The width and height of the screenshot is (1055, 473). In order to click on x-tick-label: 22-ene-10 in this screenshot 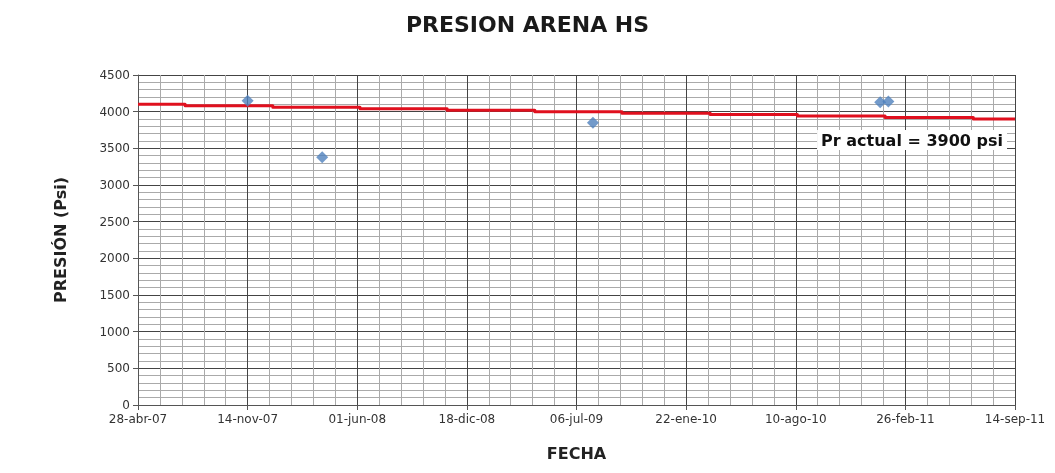, I will do `click(686, 419)`.